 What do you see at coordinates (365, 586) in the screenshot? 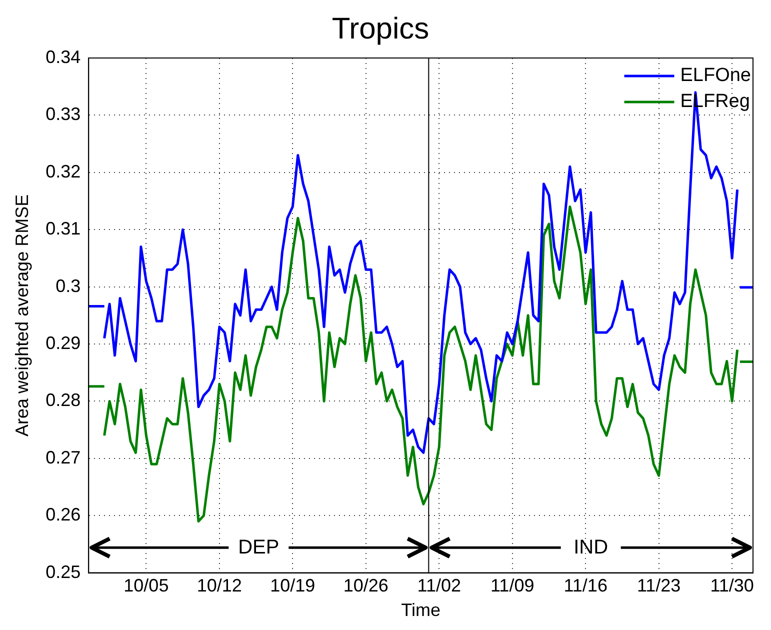
I see `x-tick-label: 10/26` at bounding box center [365, 586].